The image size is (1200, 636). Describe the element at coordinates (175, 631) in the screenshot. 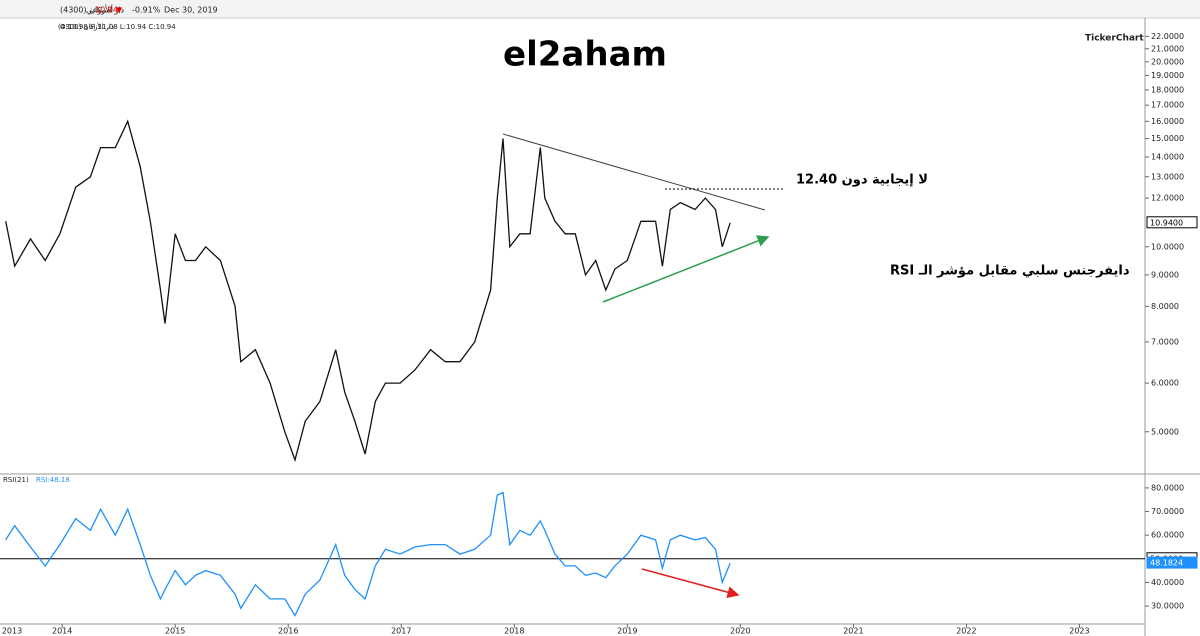

I see `x-tick-label: 2015` at that location.